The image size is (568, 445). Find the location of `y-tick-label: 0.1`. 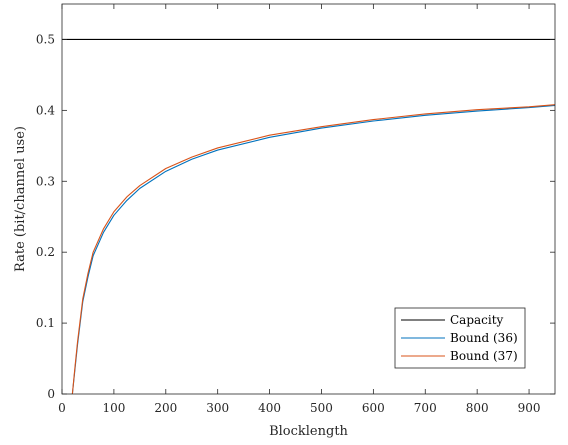

y-tick-label: 0.1 is located at coordinates (45, 323).